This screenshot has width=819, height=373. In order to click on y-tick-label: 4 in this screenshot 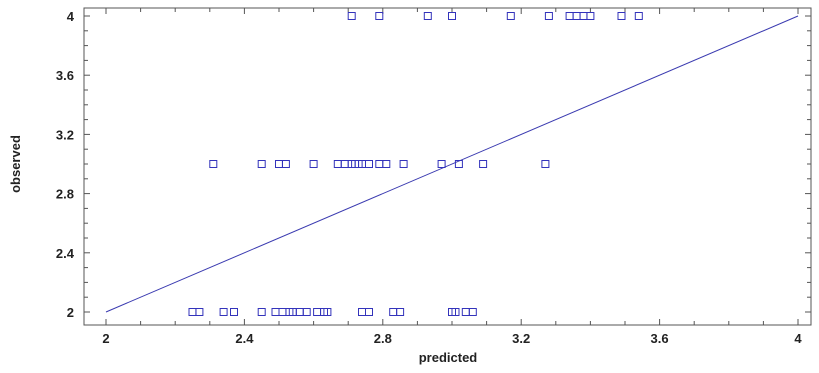, I will do `click(71, 16)`.